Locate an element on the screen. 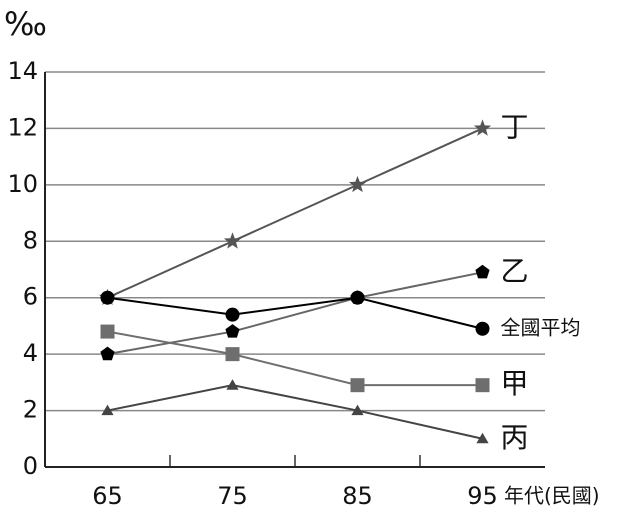 The width and height of the screenshot is (628, 519). x-tick-label: 75 is located at coordinates (232, 496).